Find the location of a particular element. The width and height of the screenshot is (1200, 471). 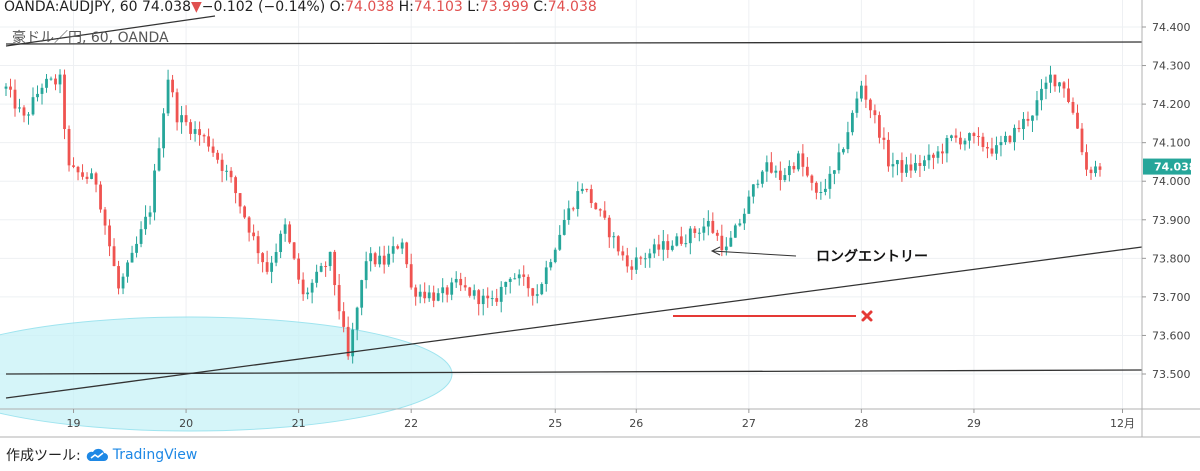

x-axis: 19 20 21 22 25 26 27 28 29 12月 is located at coordinates (601, 419).